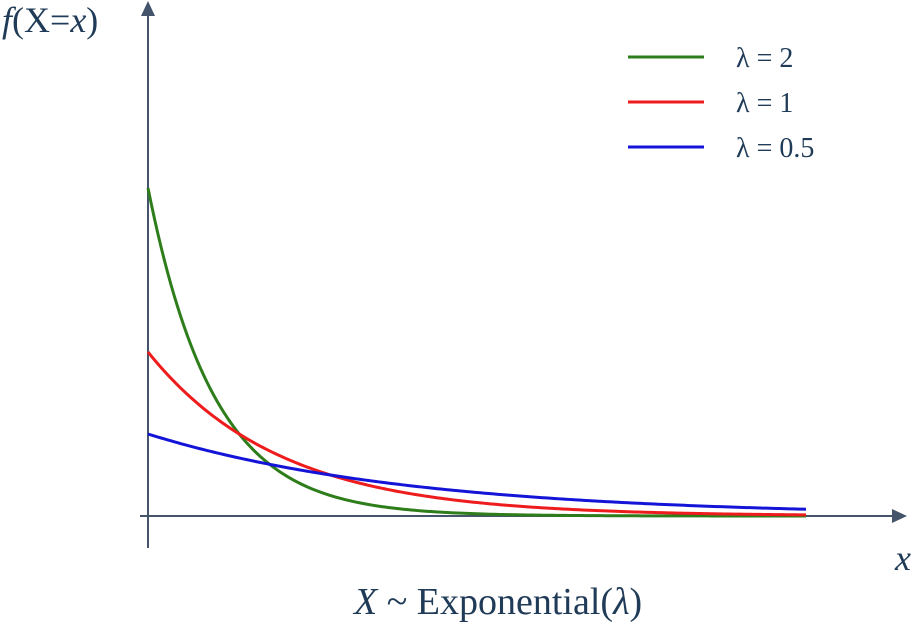 The width and height of the screenshot is (918, 623). What do you see at coordinates (497, 602) in the screenshot?
I see `chart-title: X ~ Exponential(λ)` at bounding box center [497, 602].